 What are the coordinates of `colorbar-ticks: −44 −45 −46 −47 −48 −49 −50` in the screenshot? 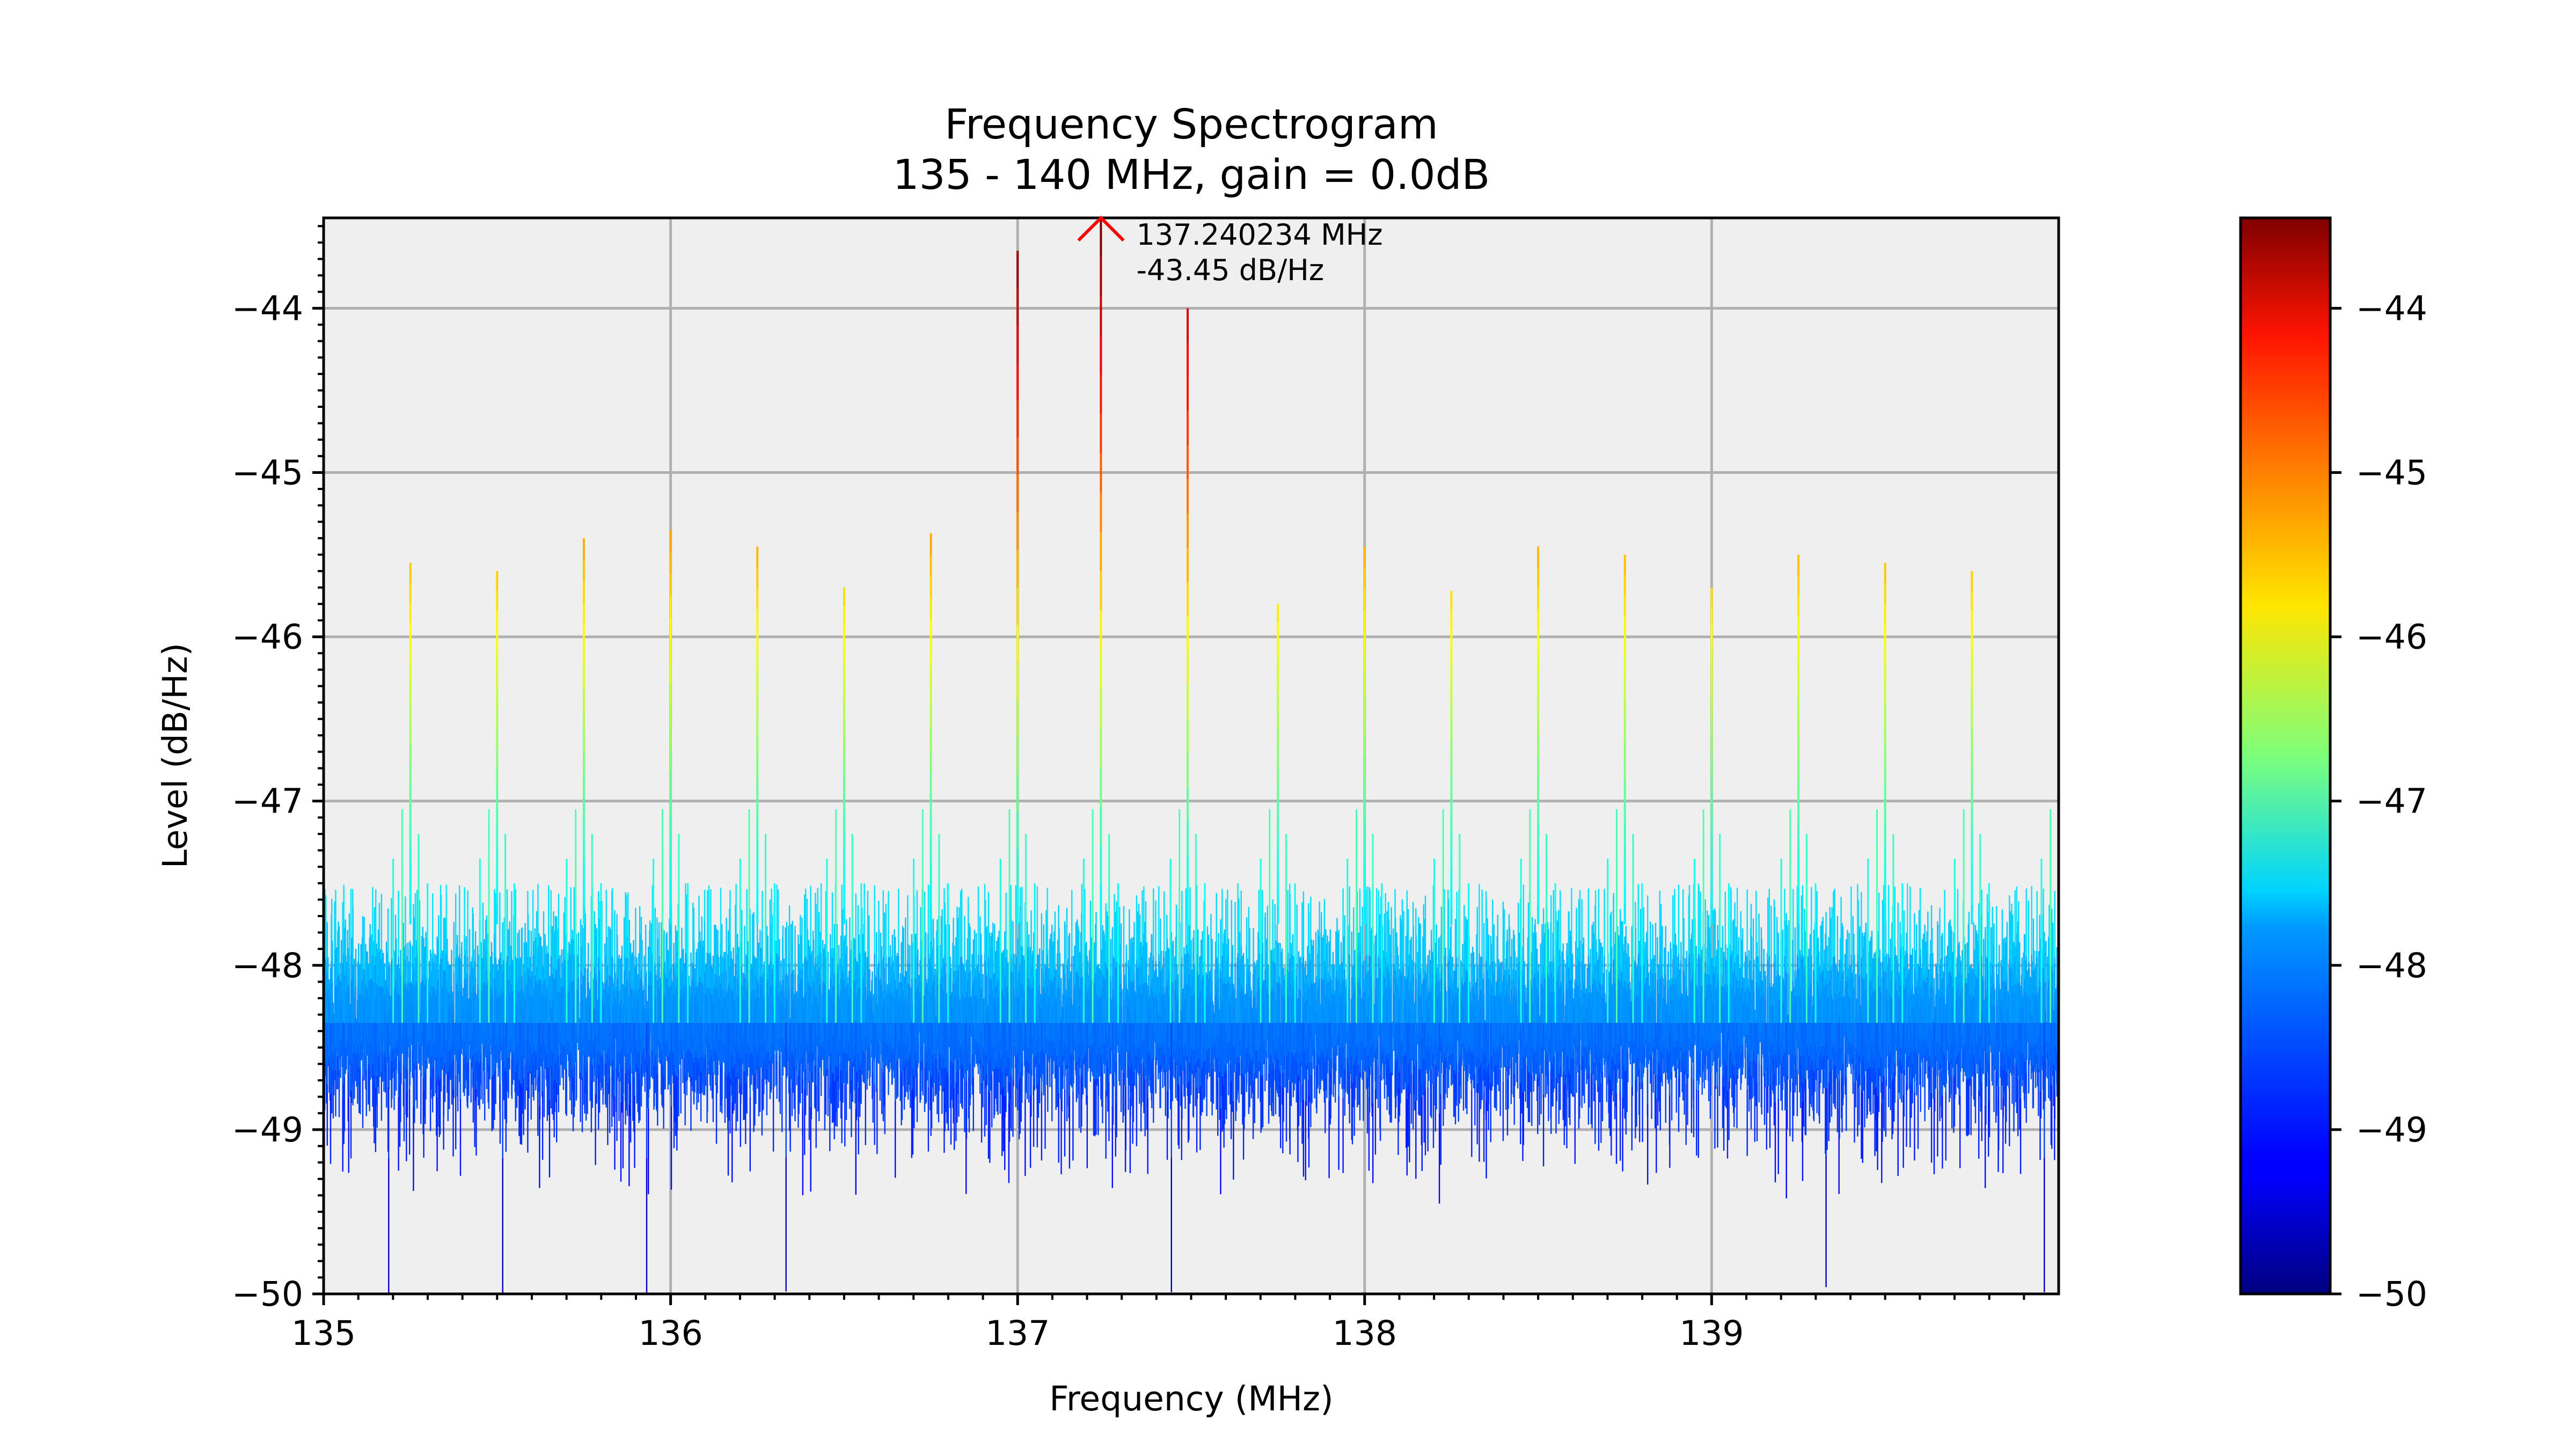 It's located at (2378, 801).